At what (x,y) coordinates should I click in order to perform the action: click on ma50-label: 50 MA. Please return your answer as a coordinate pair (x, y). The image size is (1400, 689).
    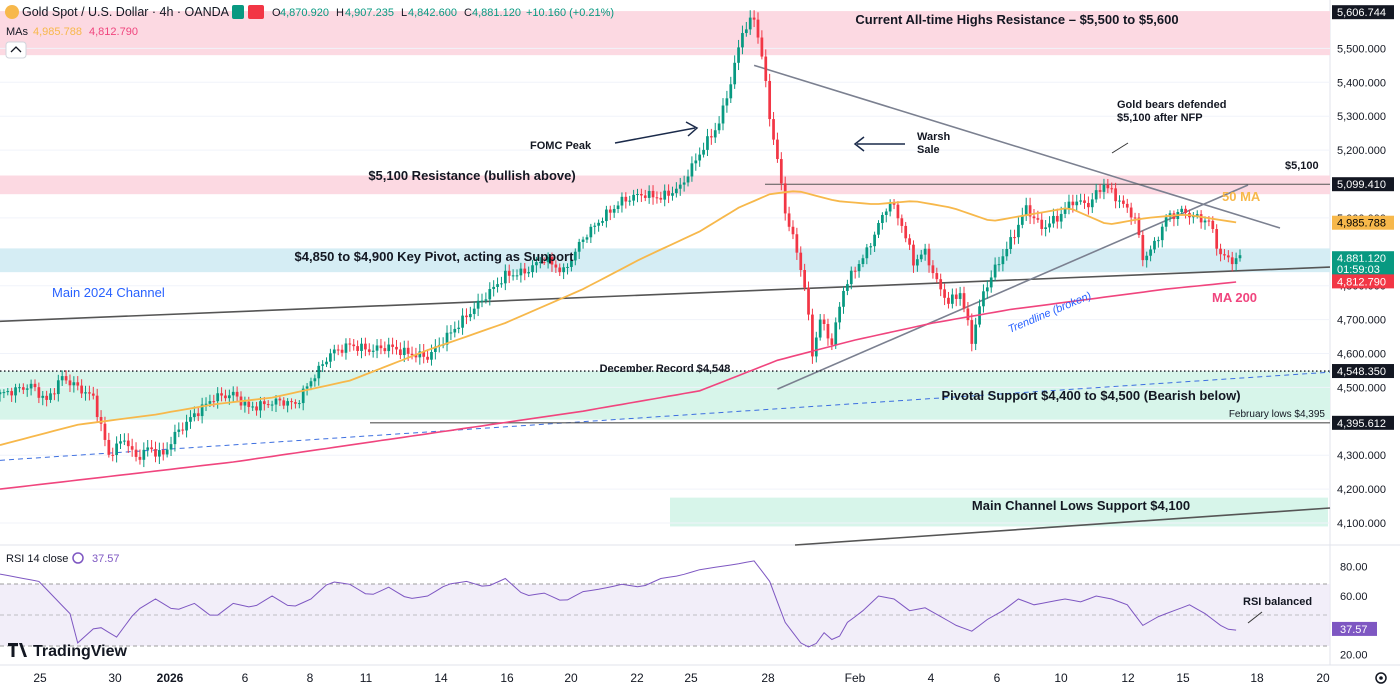
    Looking at the image, I should click on (1241, 196).